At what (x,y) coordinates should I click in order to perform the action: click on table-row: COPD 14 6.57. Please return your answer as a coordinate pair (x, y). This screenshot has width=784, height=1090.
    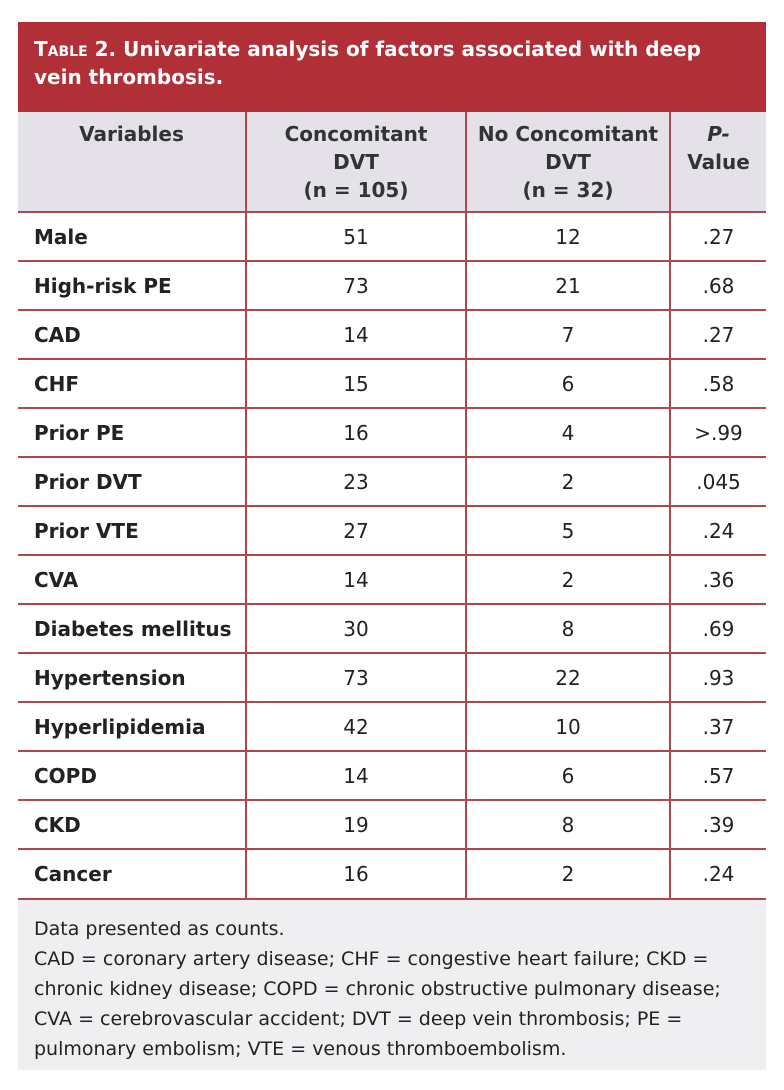
    Looking at the image, I should click on (392, 775).